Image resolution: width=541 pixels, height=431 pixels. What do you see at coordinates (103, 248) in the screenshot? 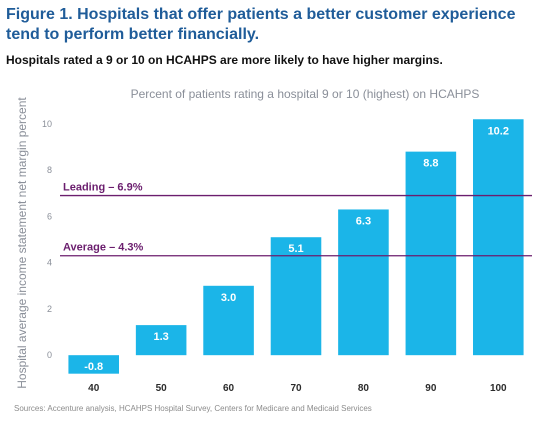
I see `reference-line-label: Average – 4.3%` at bounding box center [103, 248].